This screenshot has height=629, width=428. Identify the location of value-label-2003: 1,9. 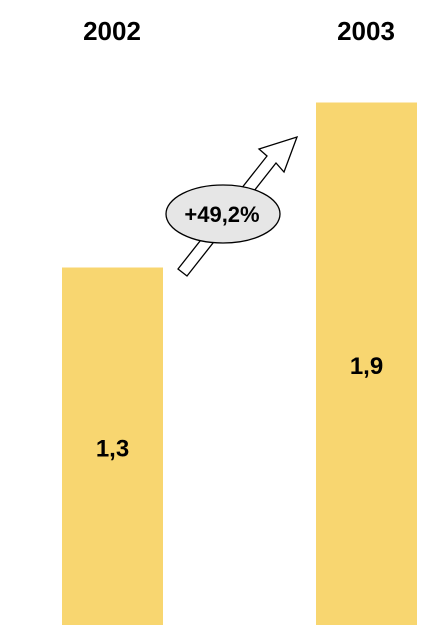
(366, 366).